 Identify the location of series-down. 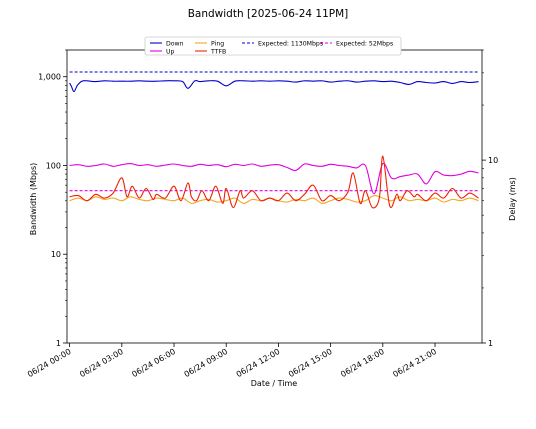
(274, 86).